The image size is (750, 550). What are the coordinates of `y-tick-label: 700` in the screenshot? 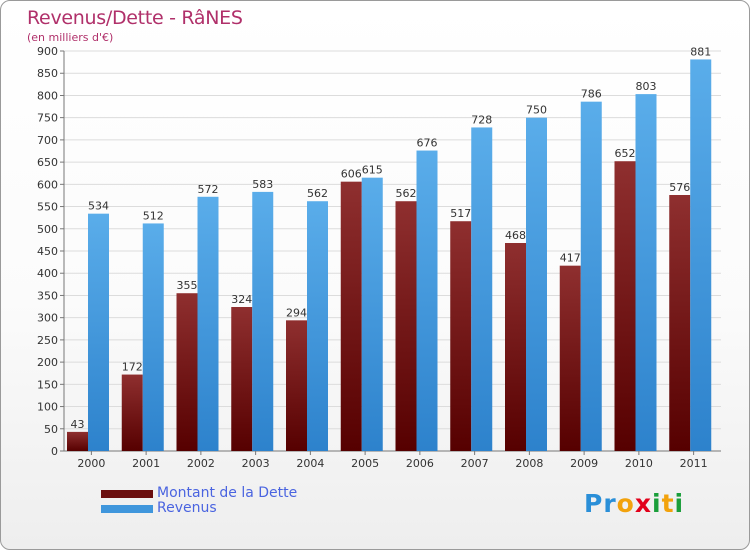 It's located at (47, 140).